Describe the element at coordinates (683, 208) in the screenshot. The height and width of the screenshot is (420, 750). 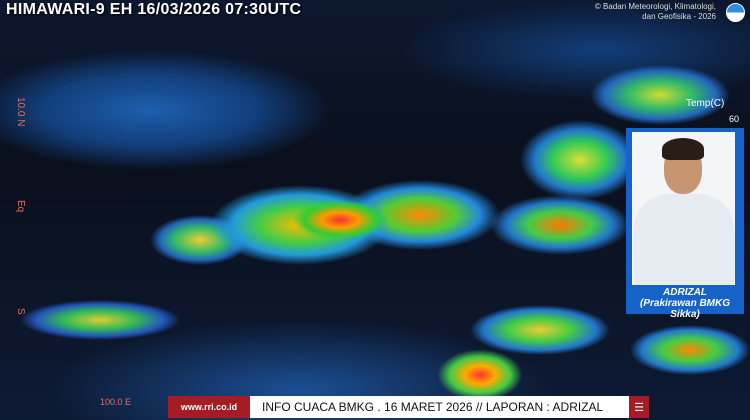
I see `presenter-photo` at that location.